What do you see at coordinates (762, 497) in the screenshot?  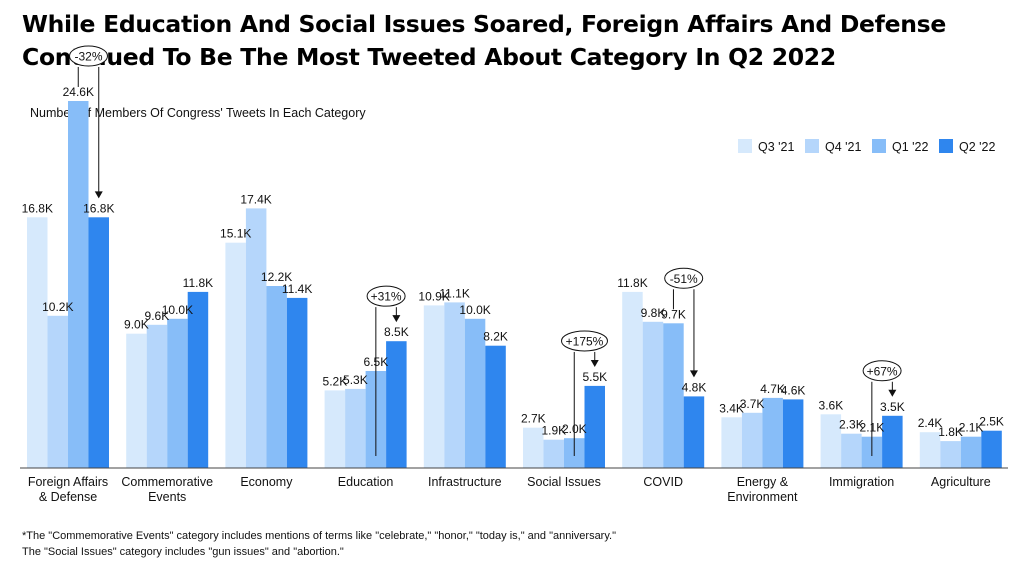 I see `category-label: Environment` at bounding box center [762, 497].